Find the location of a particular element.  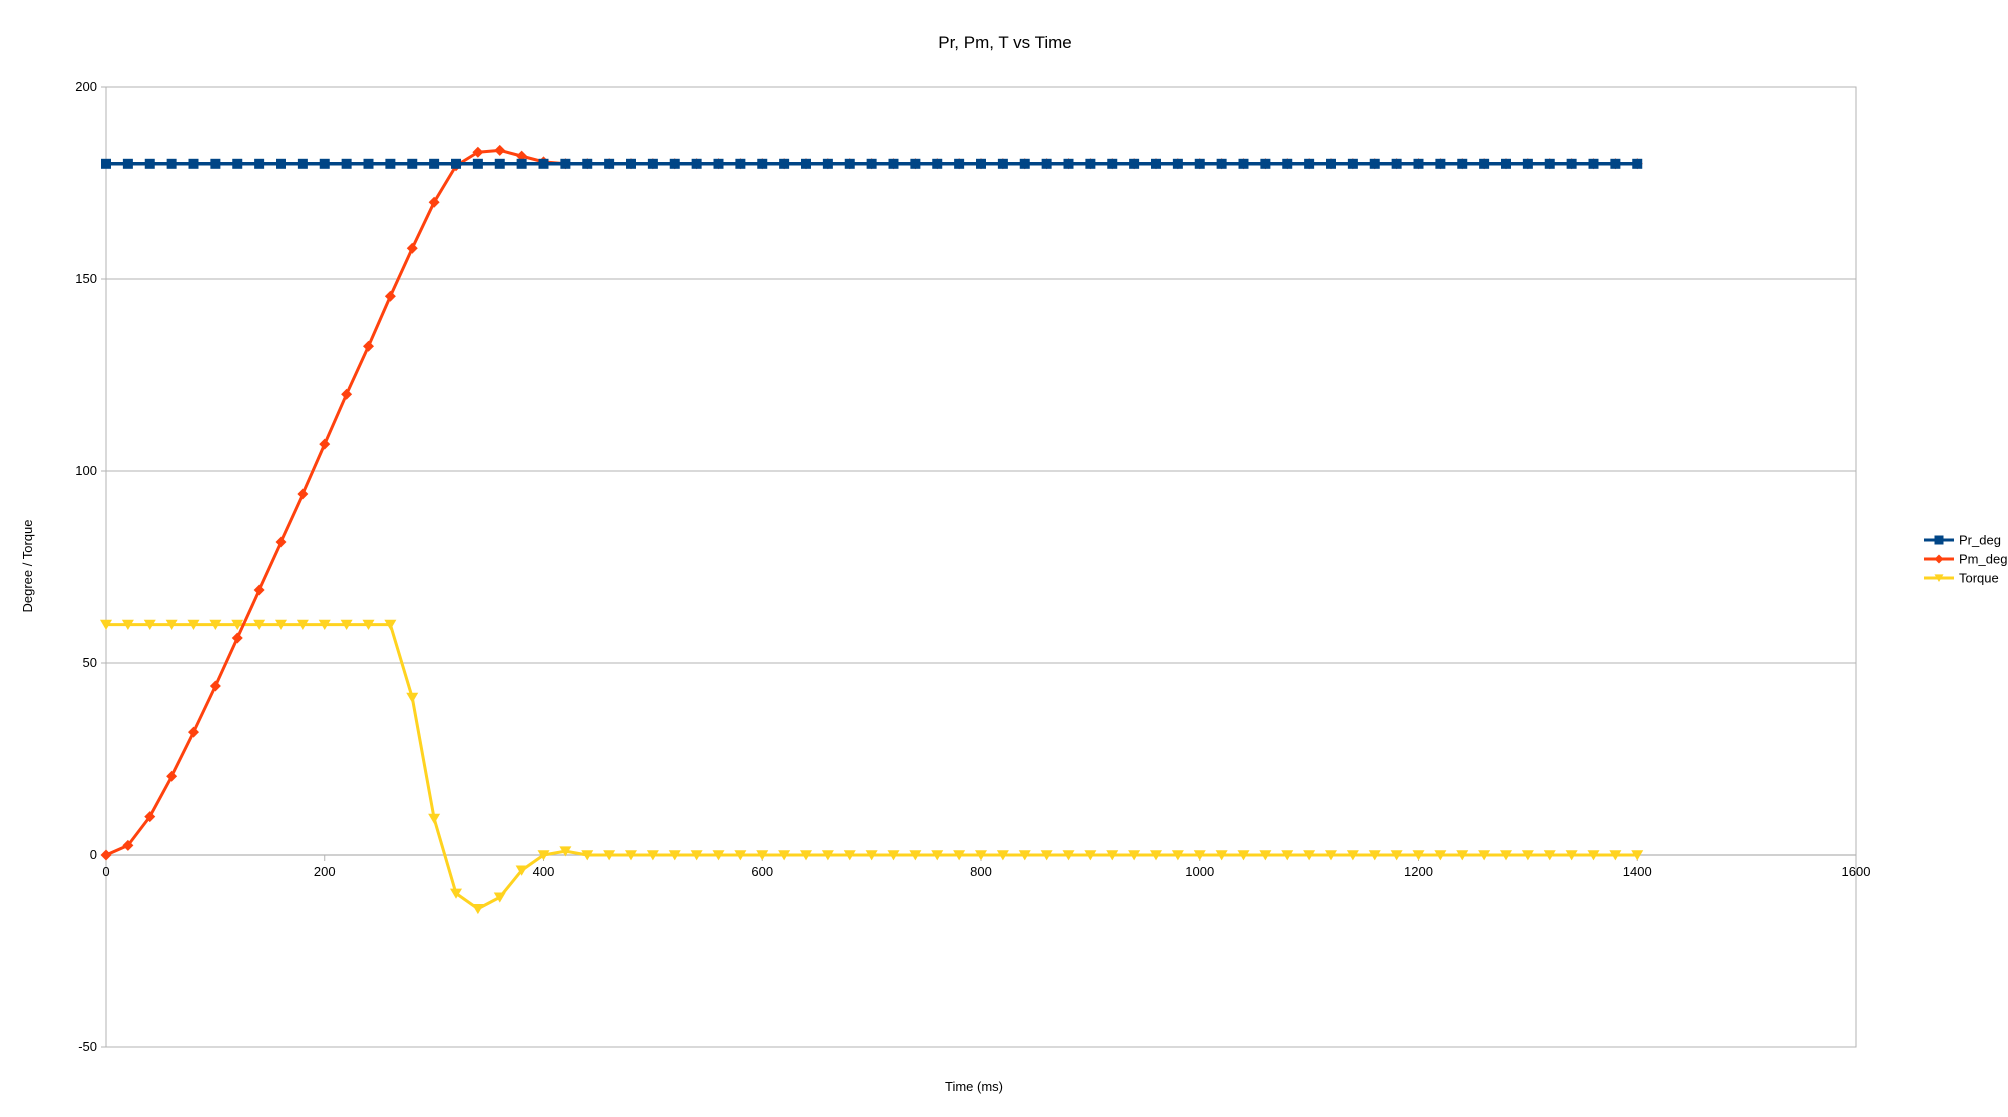

legend-item-Torque: Torque is located at coordinates (1961, 578).